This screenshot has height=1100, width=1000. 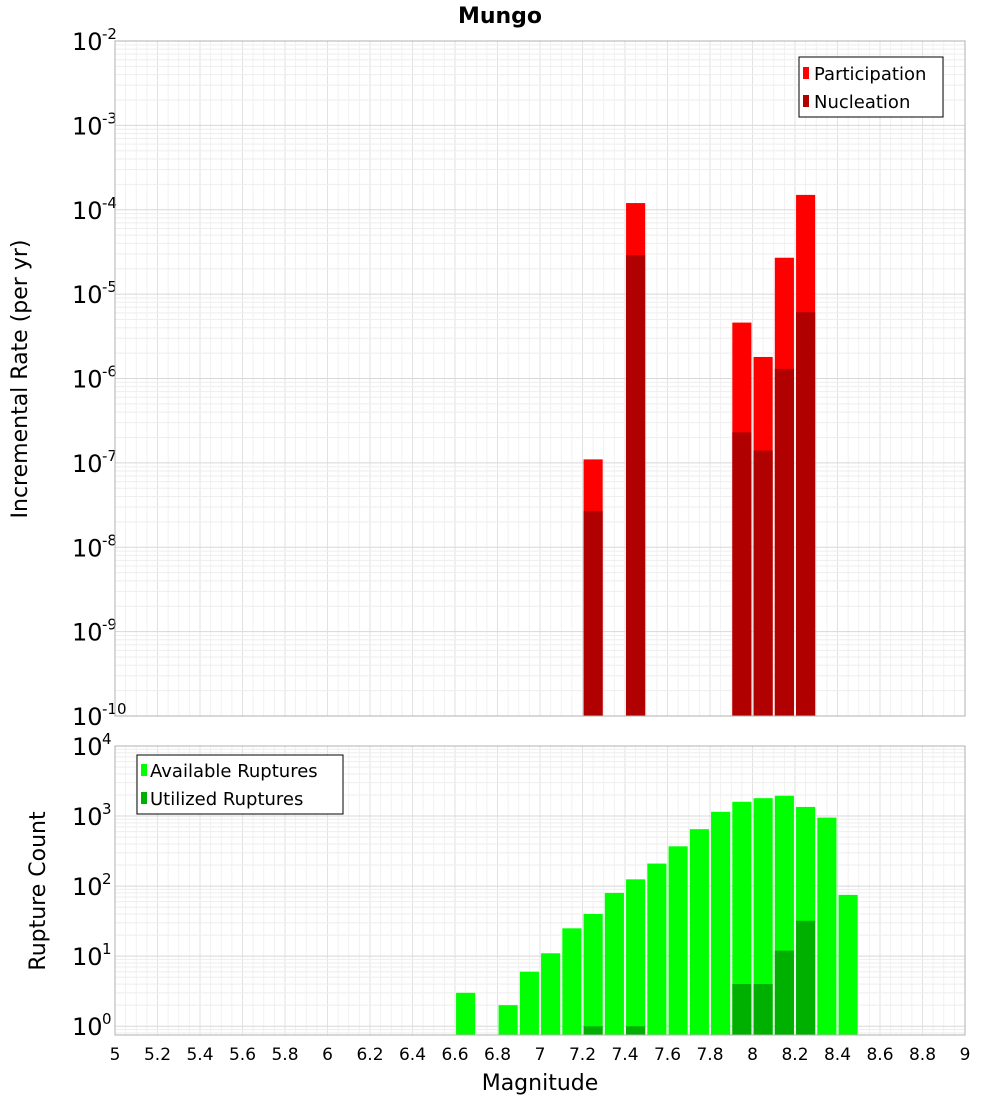 I want to click on x-tick-label: 8.8, so click(x=922, y=1055).